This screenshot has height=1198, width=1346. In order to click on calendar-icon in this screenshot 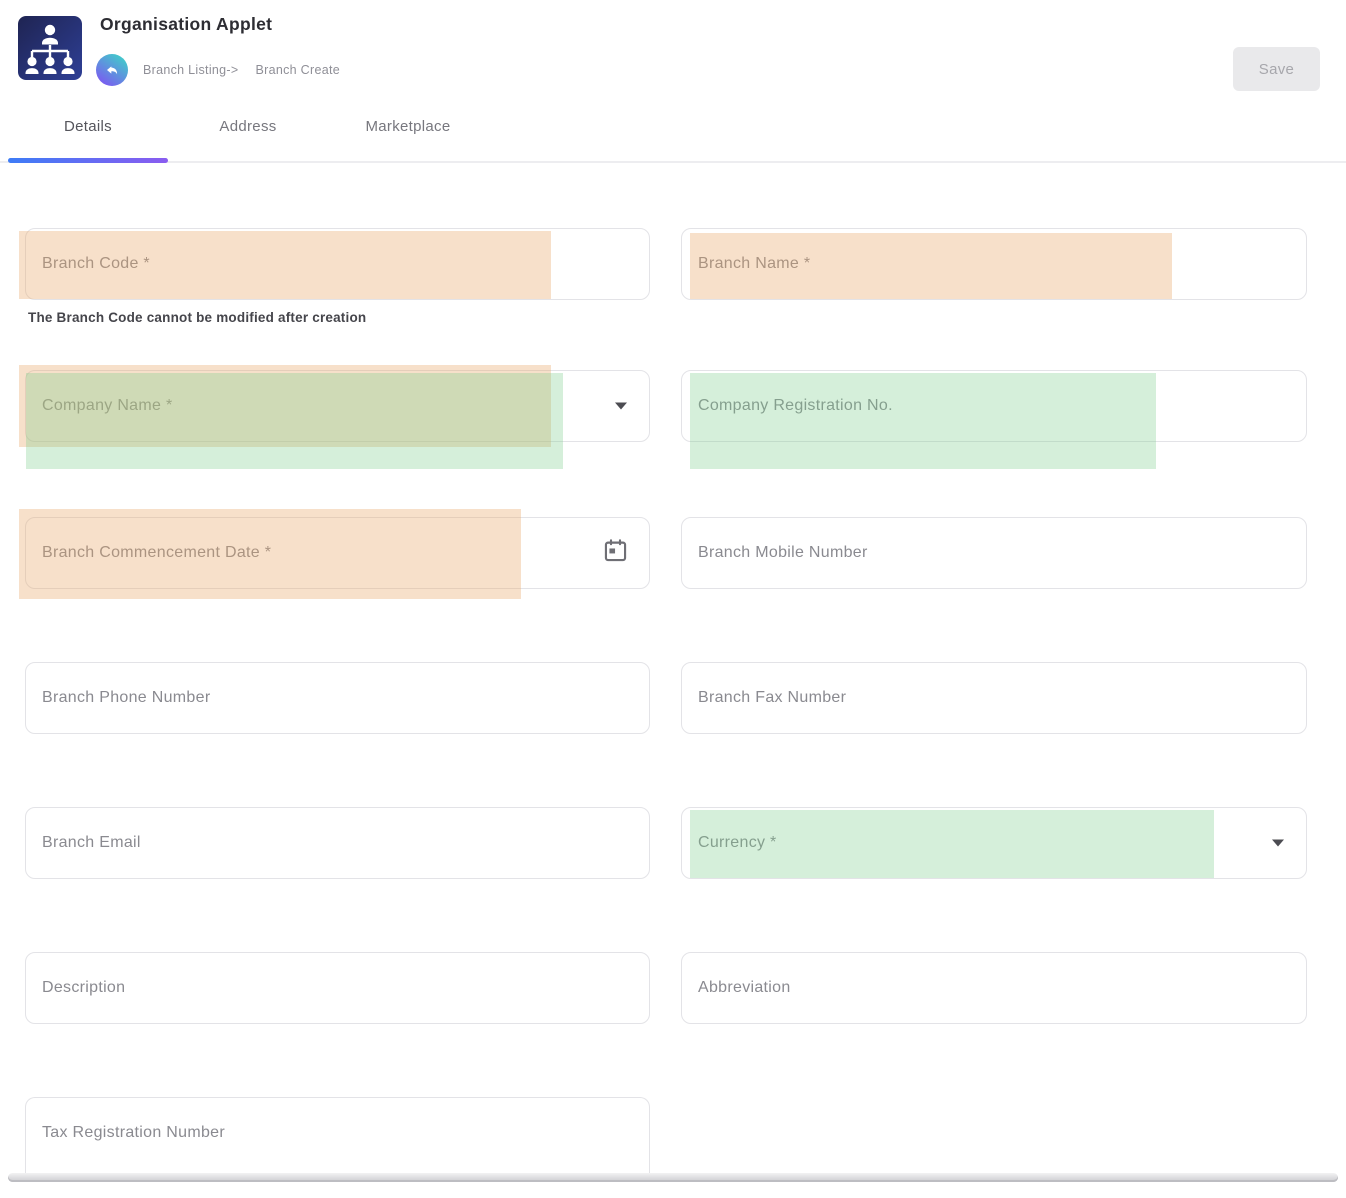, I will do `click(615, 553)`.